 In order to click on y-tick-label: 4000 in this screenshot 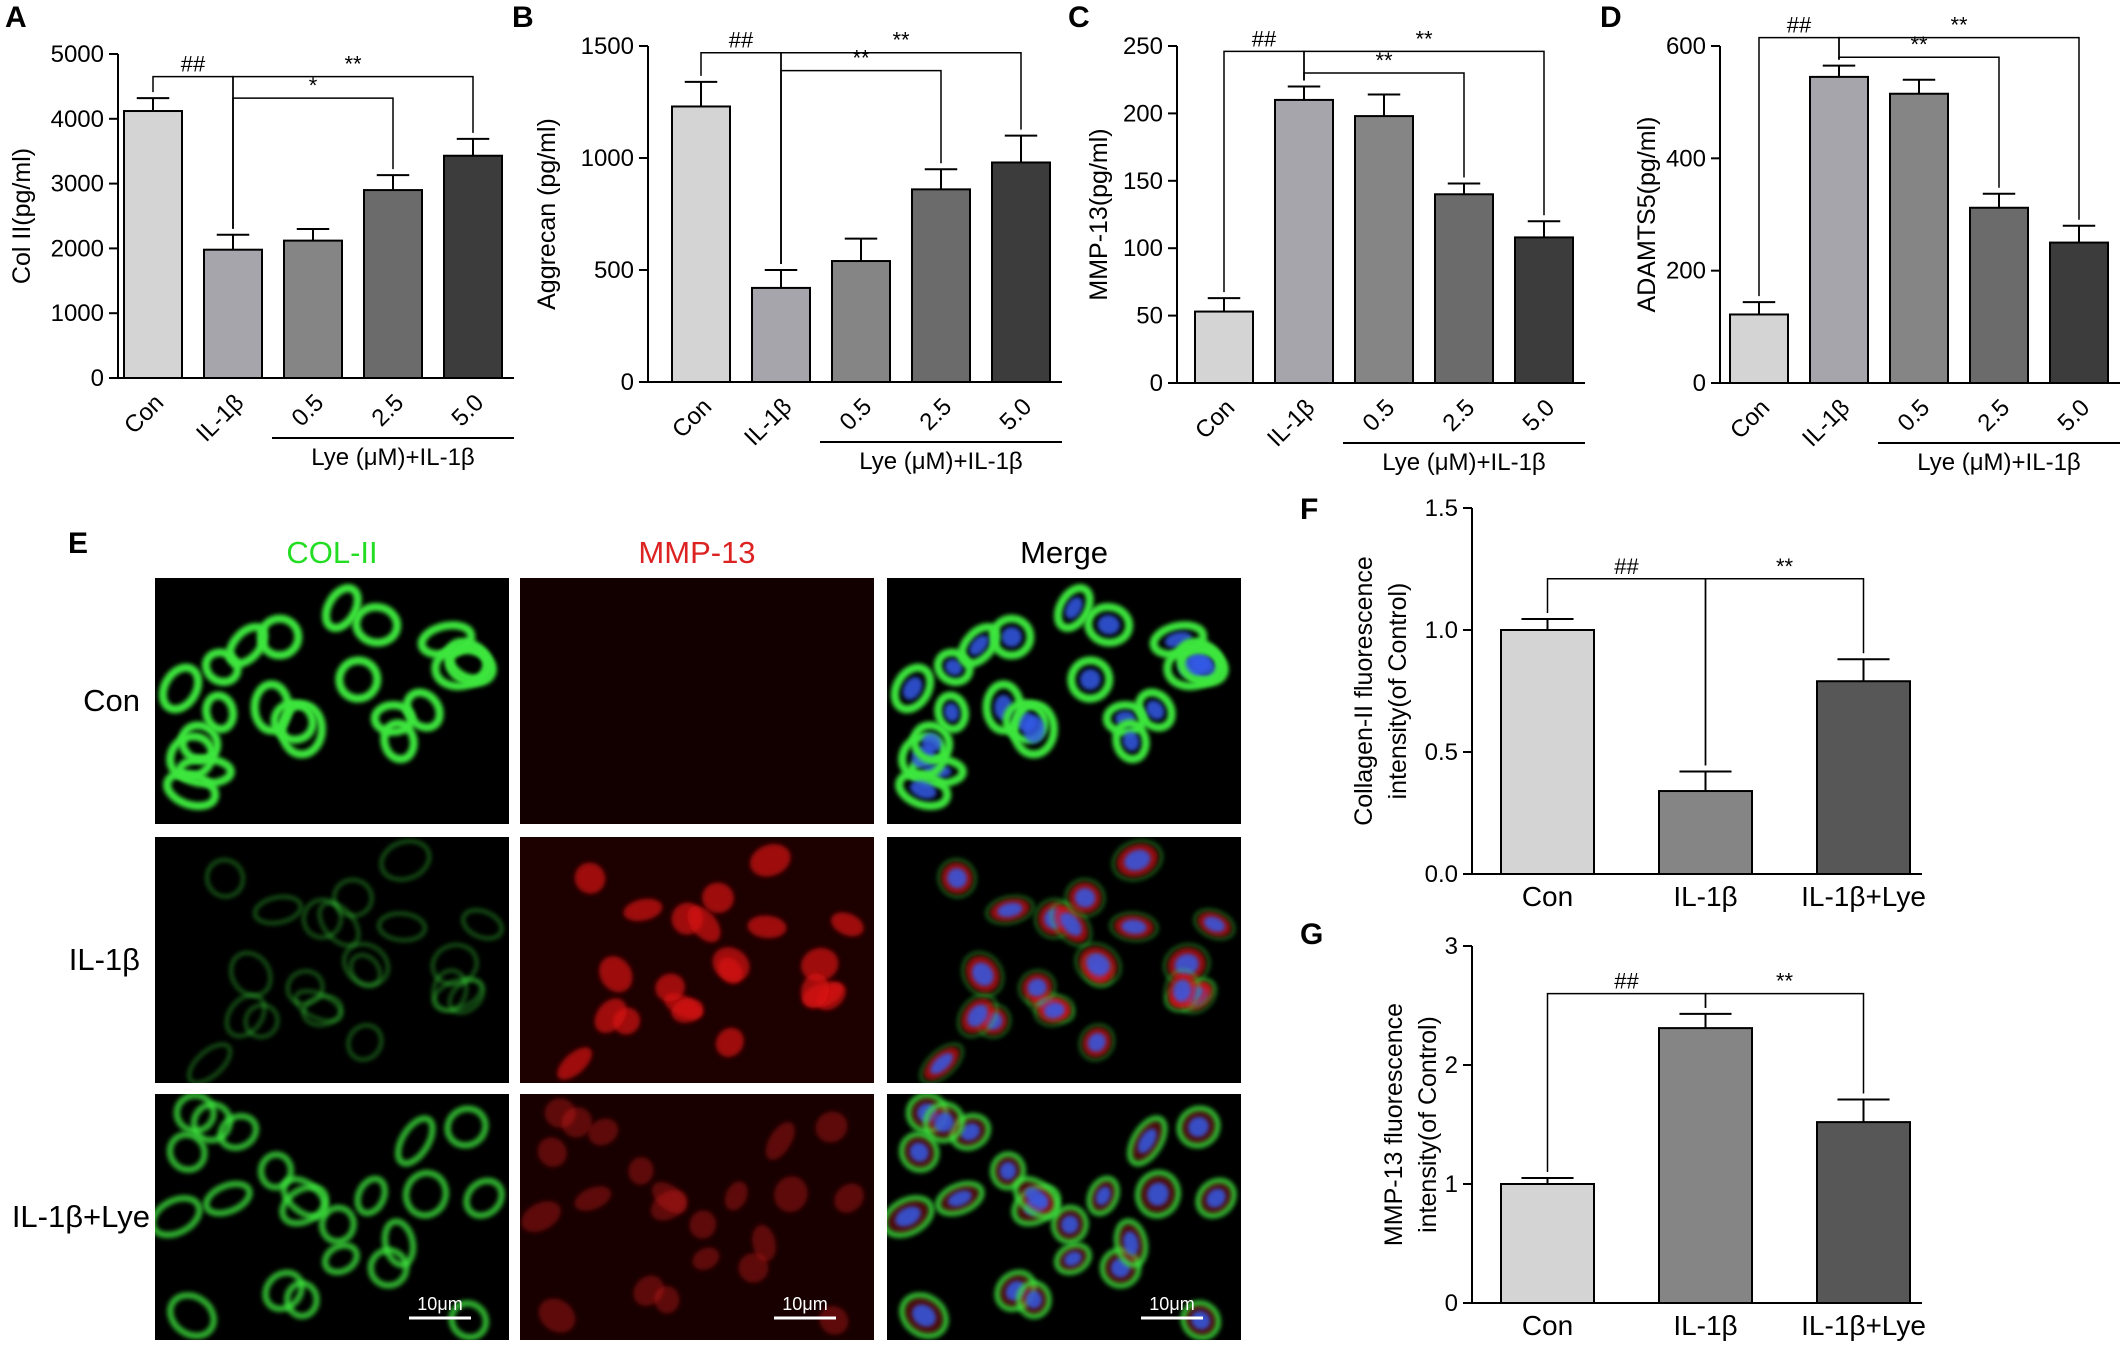, I will do `click(77, 119)`.